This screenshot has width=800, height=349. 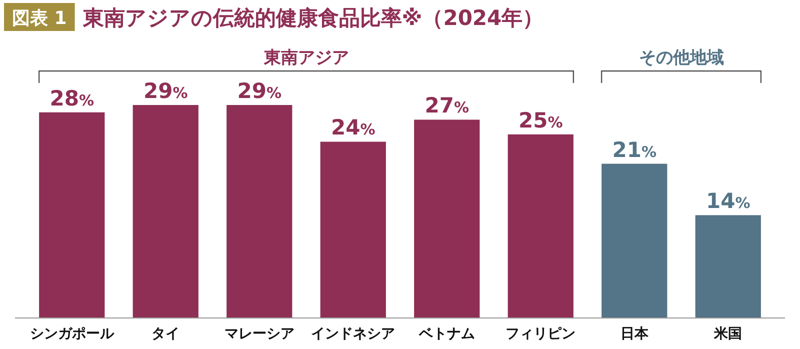 I want to click on chart-title: 東南アジアの伝統的健康食品比率※（2024年）, so click(x=313, y=18).